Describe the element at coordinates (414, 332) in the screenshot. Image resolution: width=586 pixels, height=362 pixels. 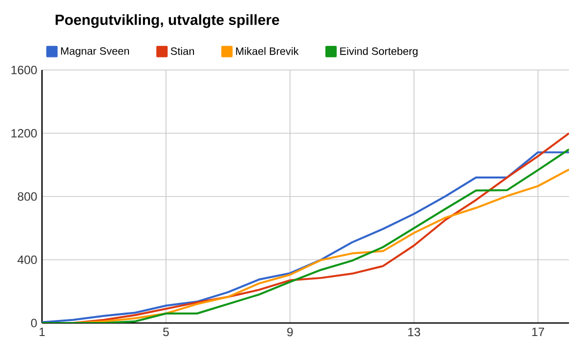
I see `x-tick-label: 13` at that location.